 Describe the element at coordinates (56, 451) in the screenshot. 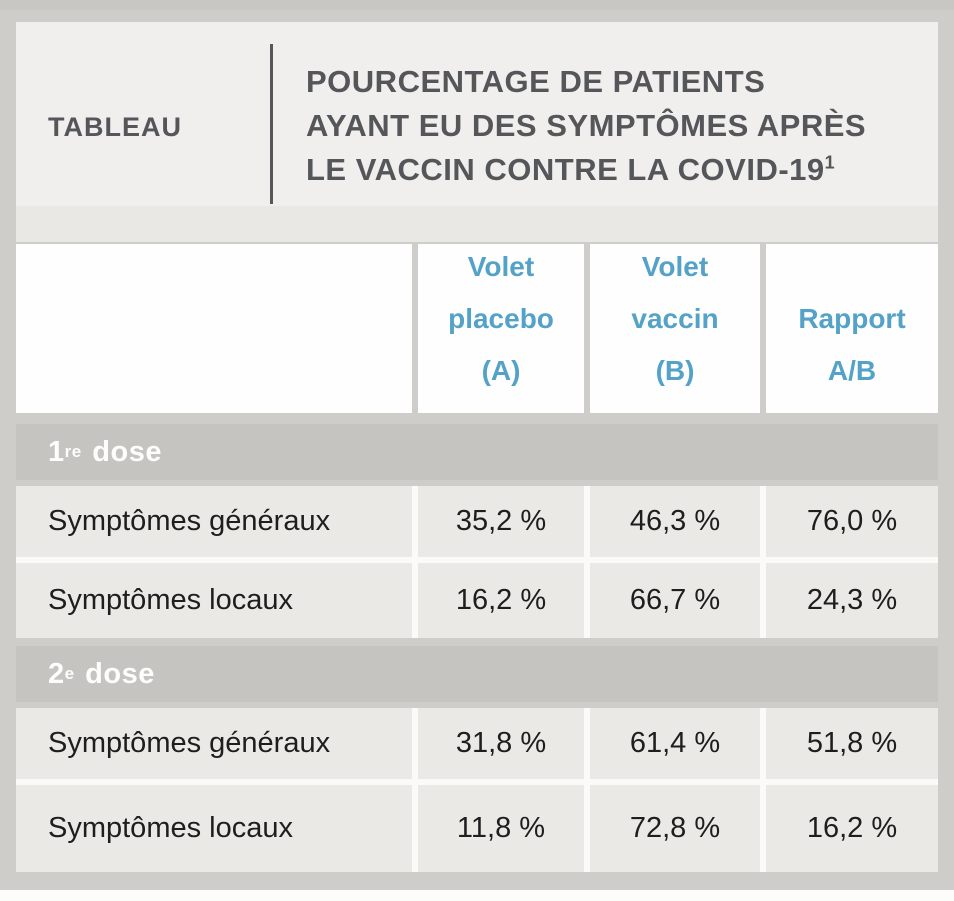

I see `section-label-base: 1` at that location.